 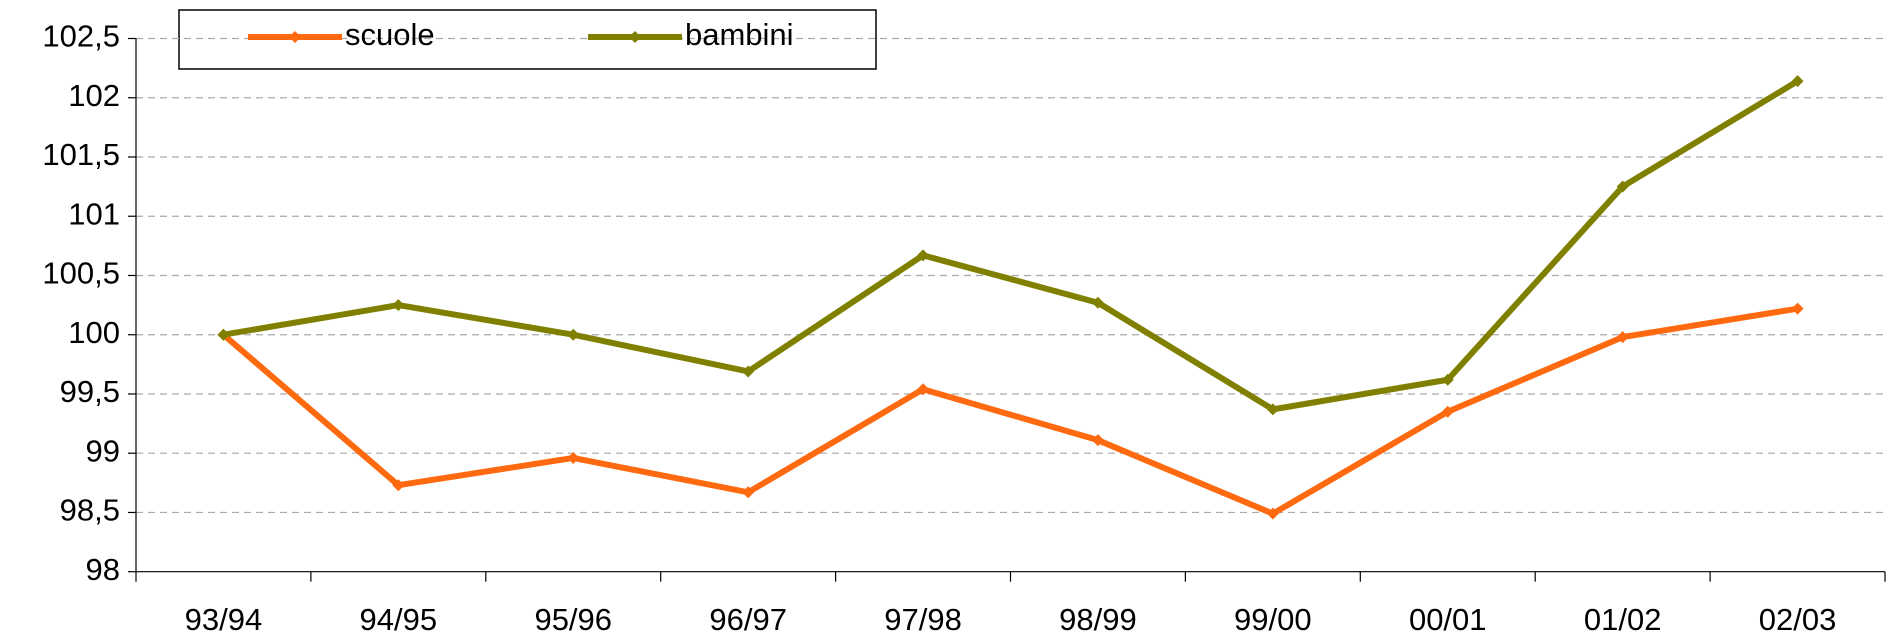 What do you see at coordinates (390, 34) in the screenshot?
I see `legend-label: scuole` at bounding box center [390, 34].